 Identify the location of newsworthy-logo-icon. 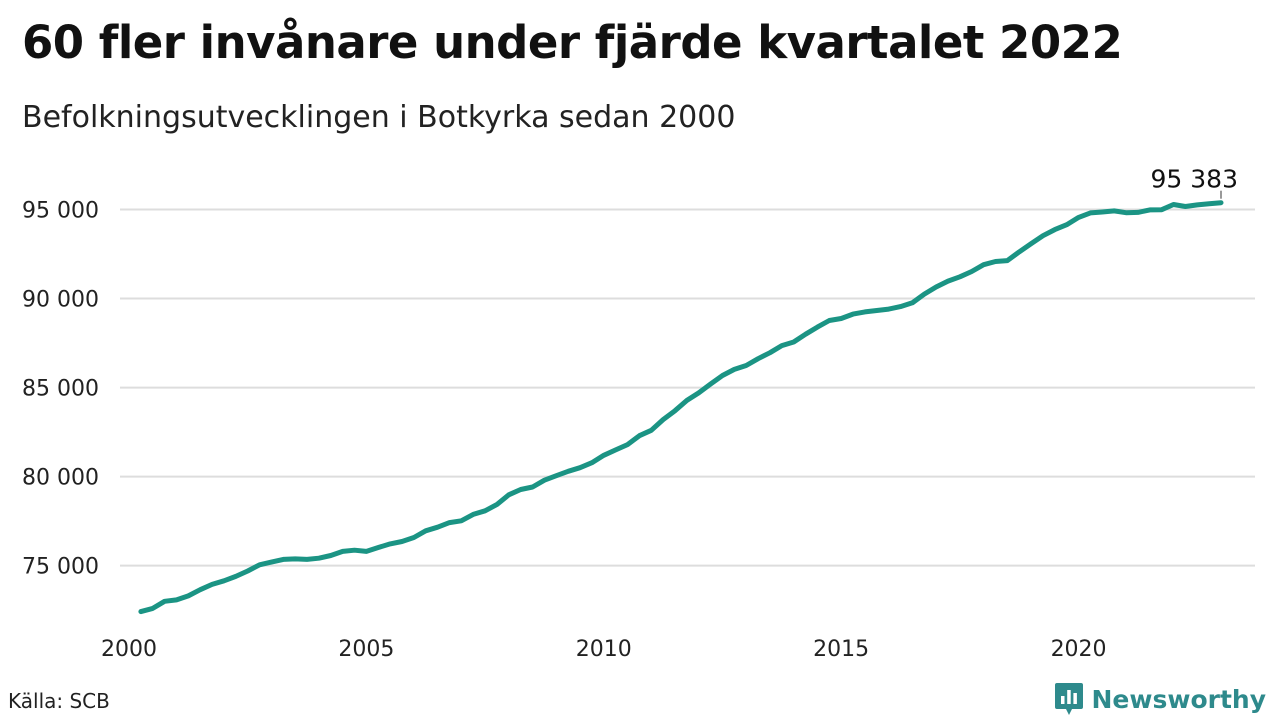
(1068, 699).